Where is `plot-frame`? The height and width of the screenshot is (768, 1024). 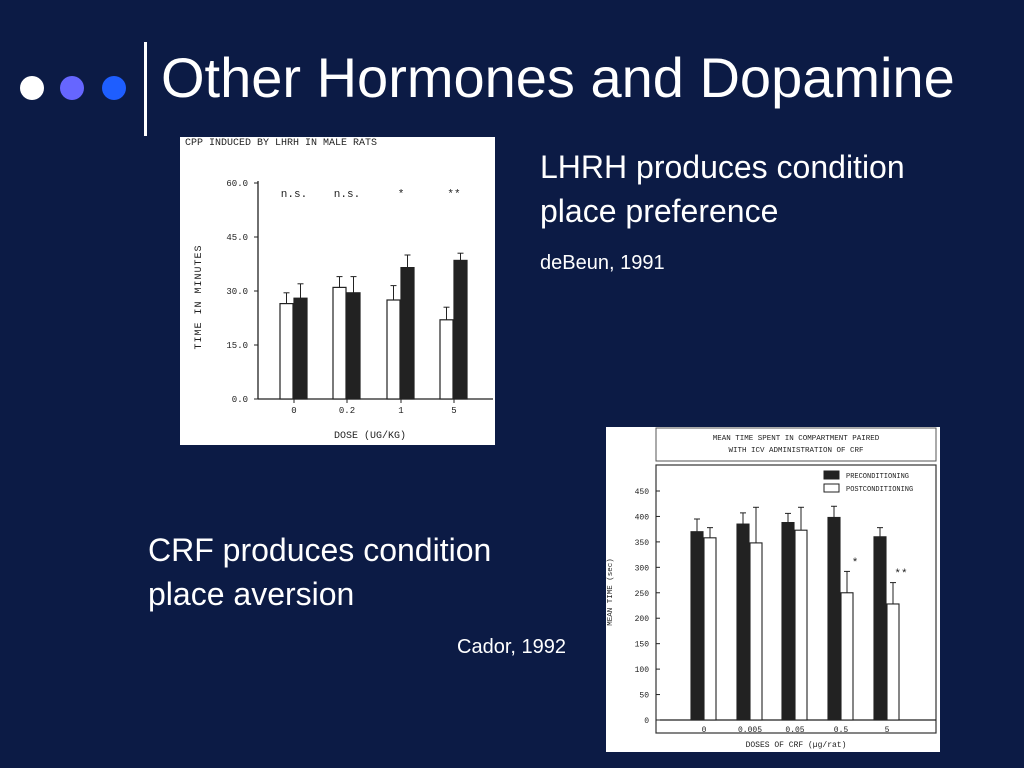
plot-frame is located at coordinates (796, 599).